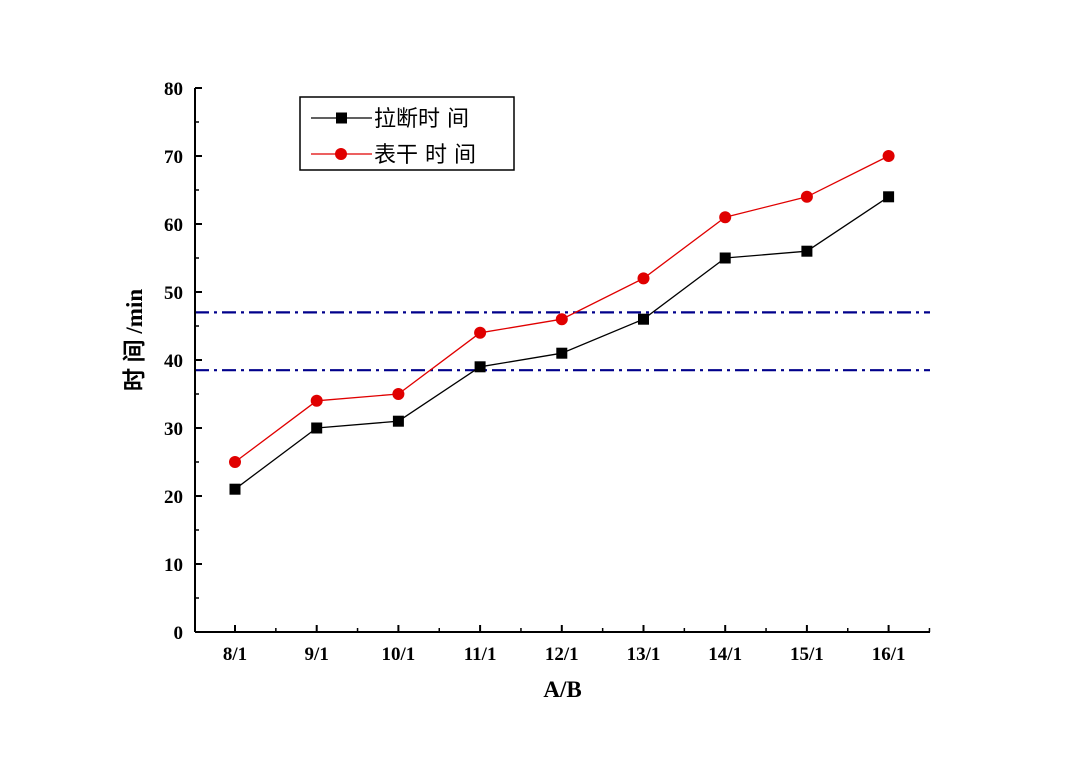  Describe the element at coordinates (725, 654) in the screenshot. I see `x-tick-label: 14/1` at that location.